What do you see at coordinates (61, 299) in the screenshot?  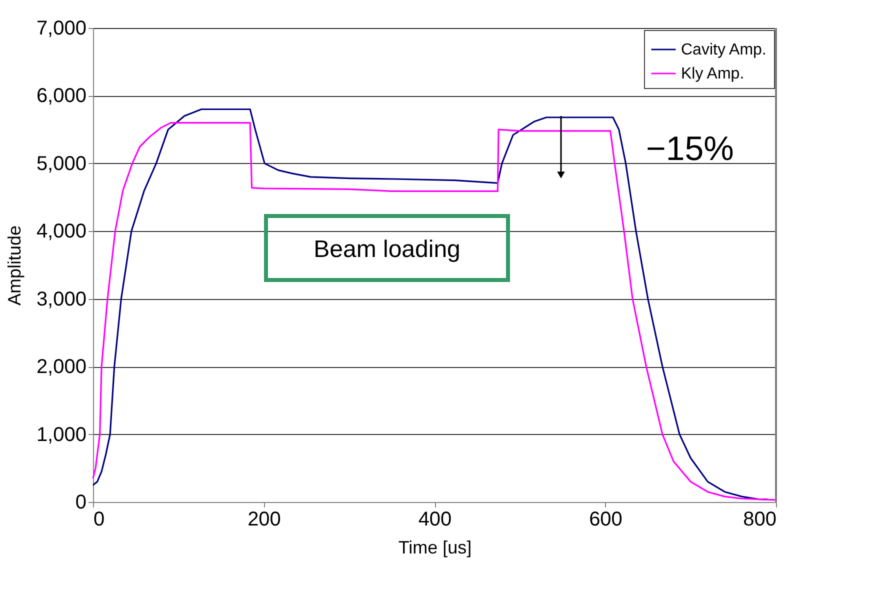 I see `y-tick-label: 3,000` at bounding box center [61, 299].